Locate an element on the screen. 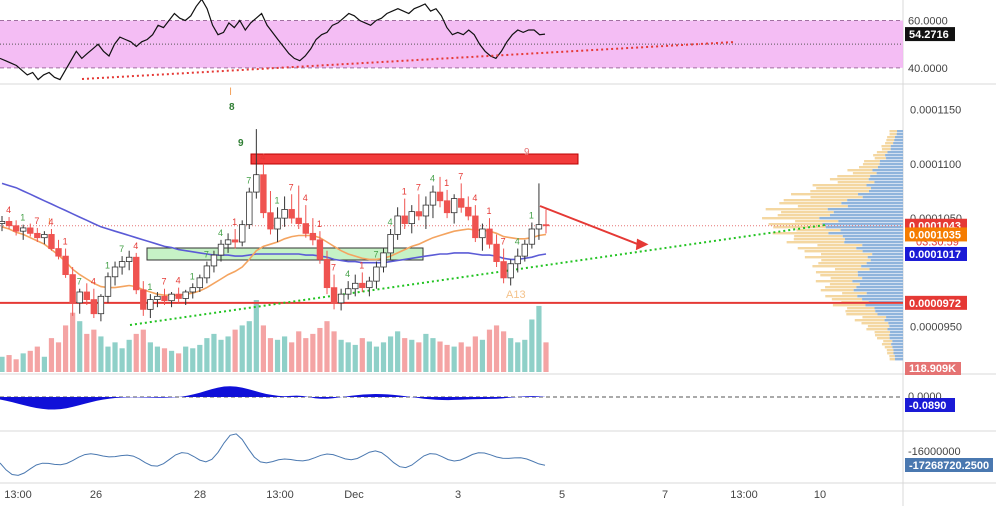 The image size is (996, 511). price-tick-label: 0.0001100 is located at coordinates (935, 165).